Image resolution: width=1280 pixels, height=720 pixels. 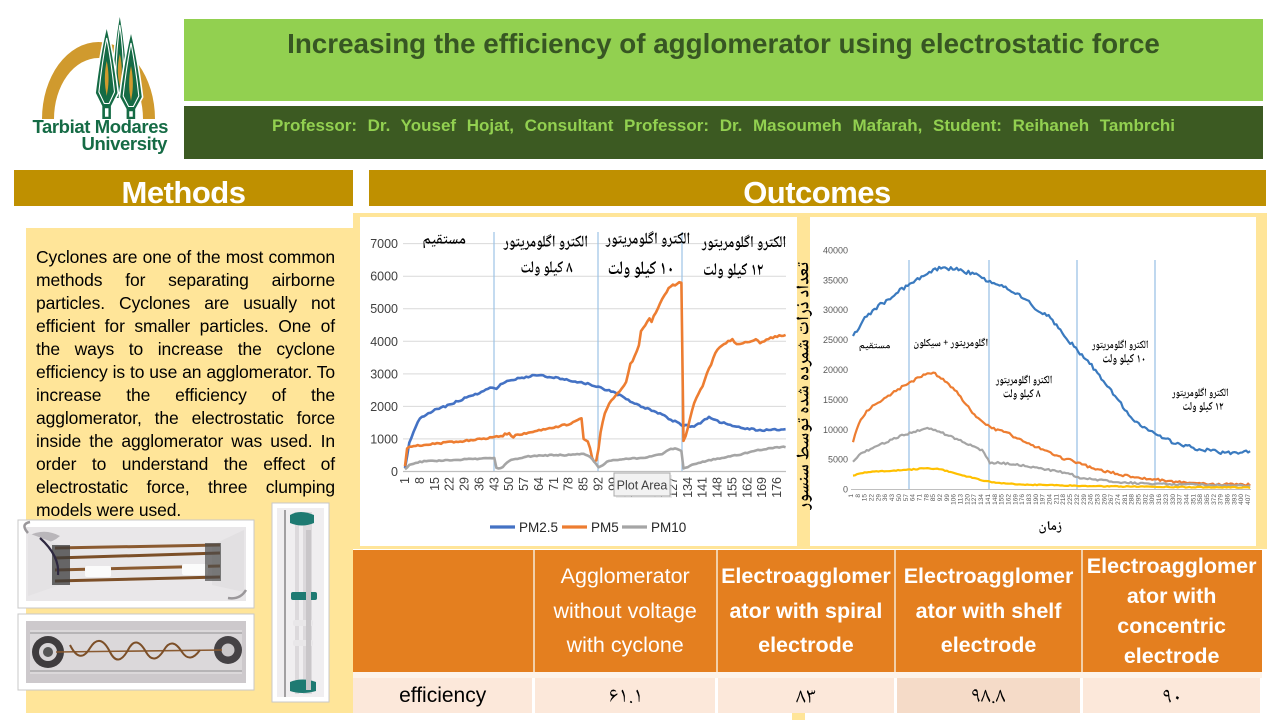 What do you see at coordinates (668, 527) in the screenshot?
I see `svg-text: PM10` at bounding box center [668, 527].